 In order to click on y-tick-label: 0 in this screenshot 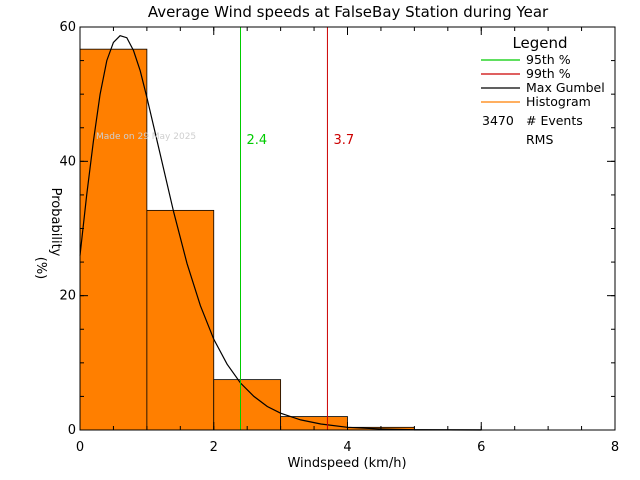, I will do `click(72, 430)`.